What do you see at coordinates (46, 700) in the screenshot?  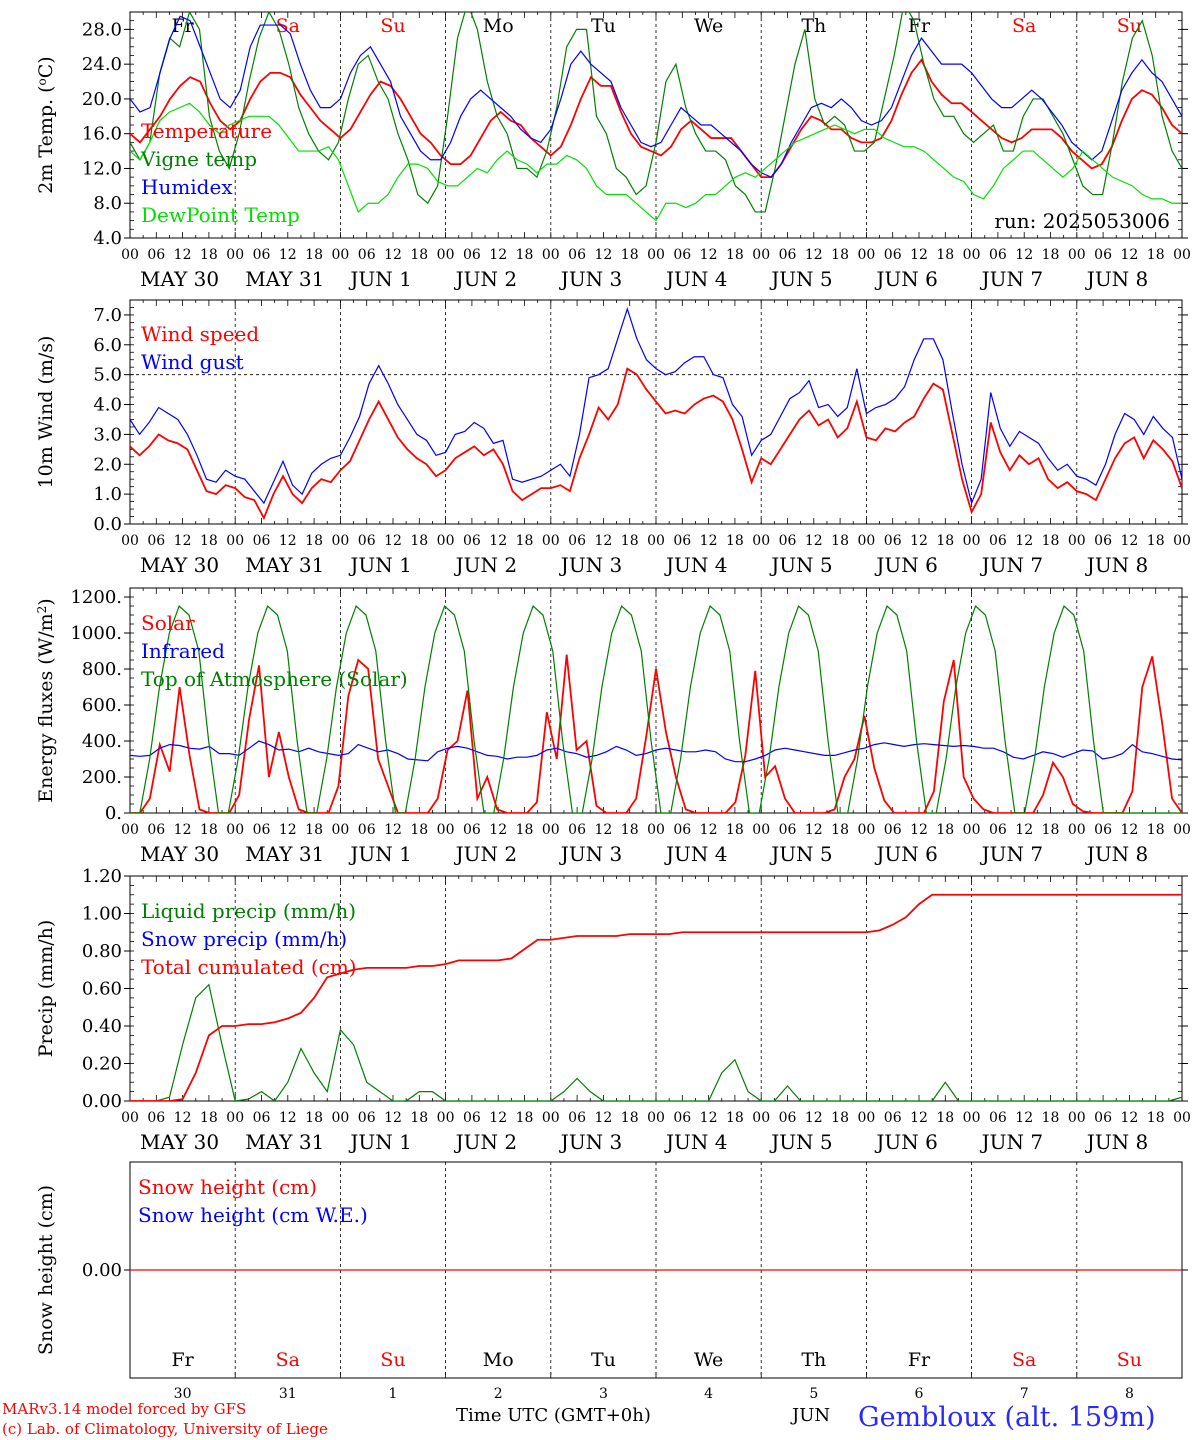 I see `y-axis-label: Energy fluxes (W/m2)` at bounding box center [46, 700].